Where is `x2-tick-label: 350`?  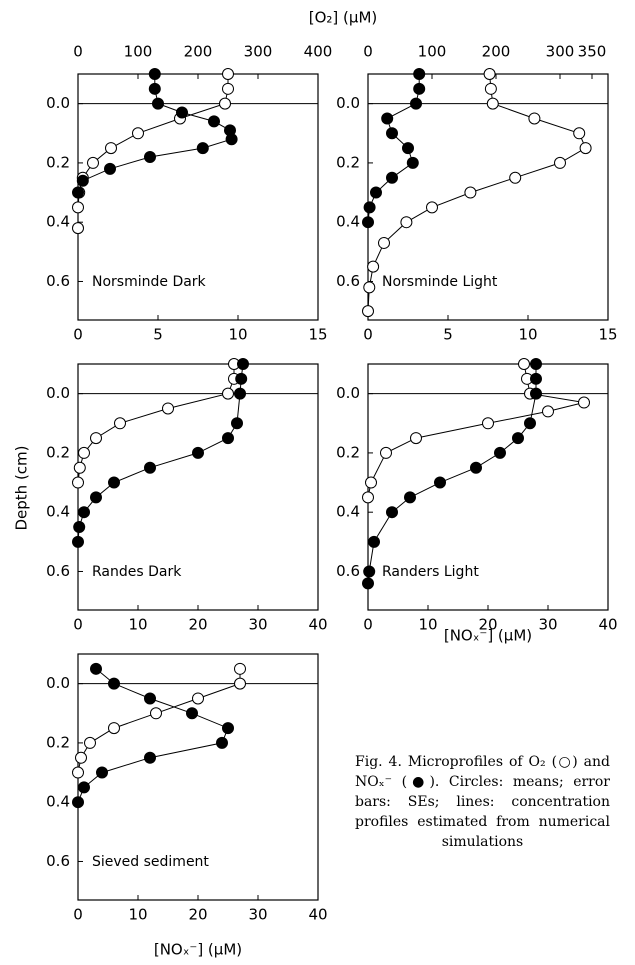
x2-tick-label: 350 is located at coordinates (592, 52).